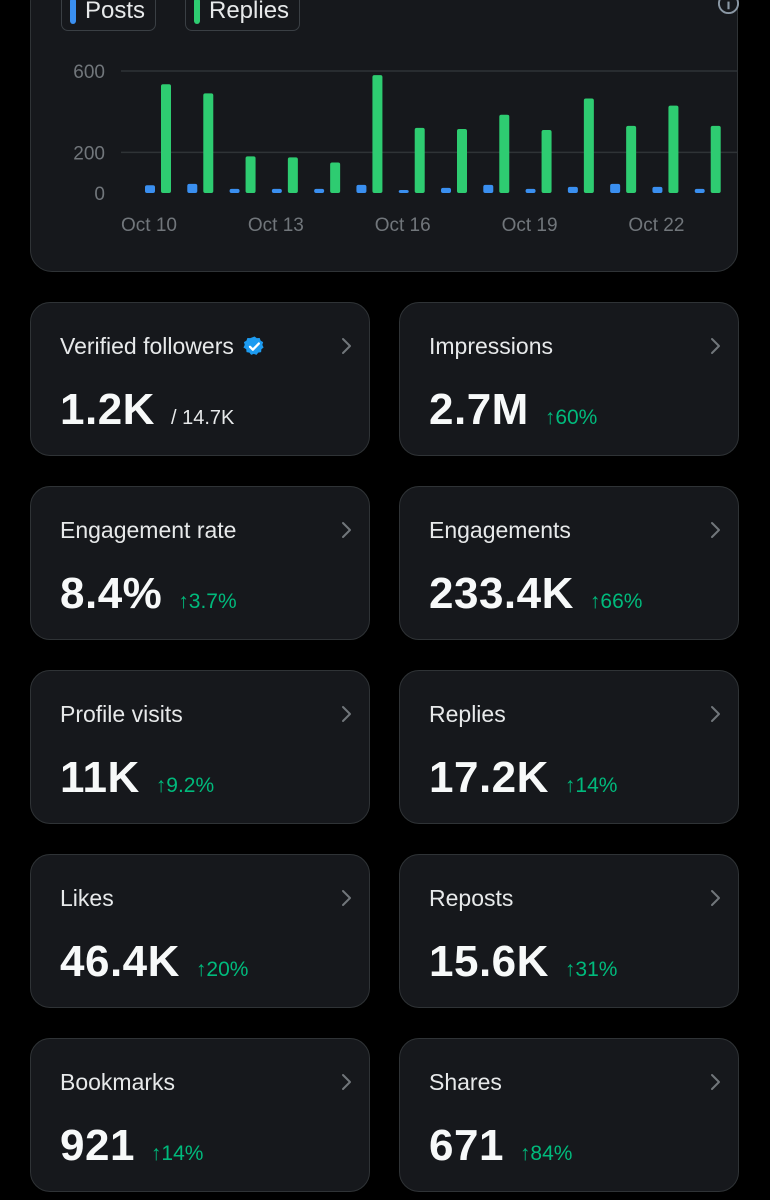 The height and width of the screenshot is (1200, 770). What do you see at coordinates (87, 898) in the screenshot?
I see `stat-label-text: Likes` at bounding box center [87, 898].